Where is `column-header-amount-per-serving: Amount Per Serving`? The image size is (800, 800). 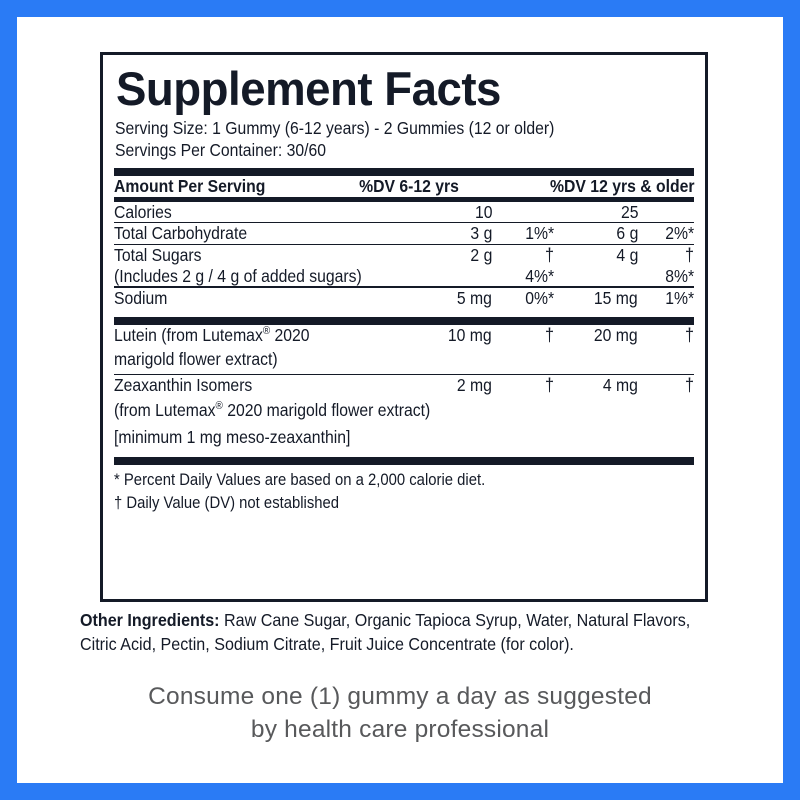
column-header-amount-per-serving: Amount Per Serving is located at coordinates (190, 186).